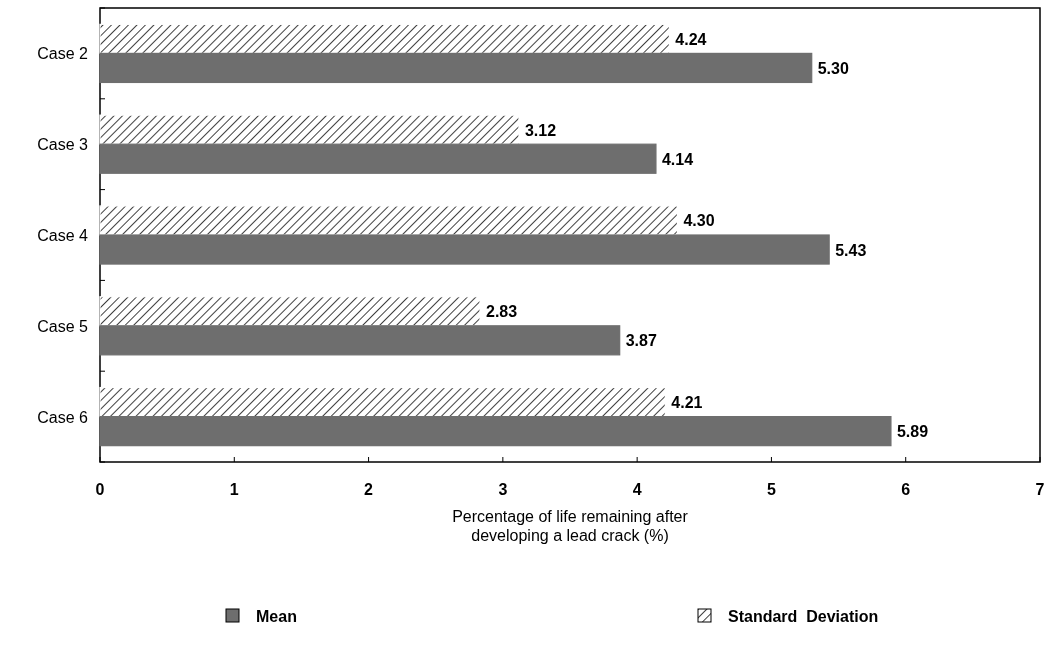  I want to click on data-label: 4.21, so click(687, 403).